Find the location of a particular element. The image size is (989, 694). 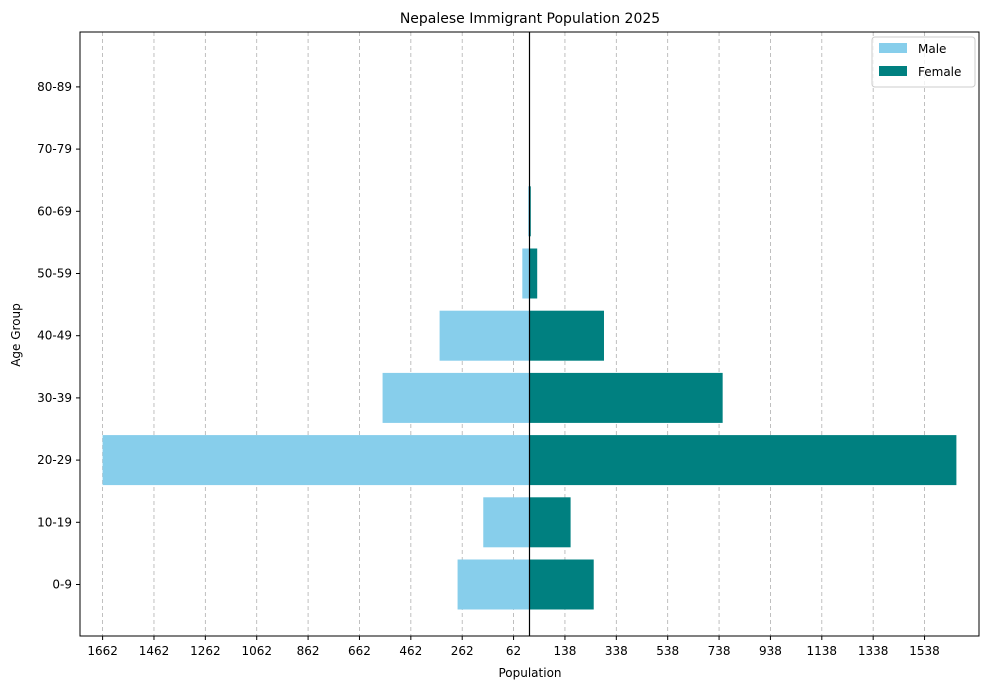

y-tick-label: 80-89 is located at coordinates (54, 87).